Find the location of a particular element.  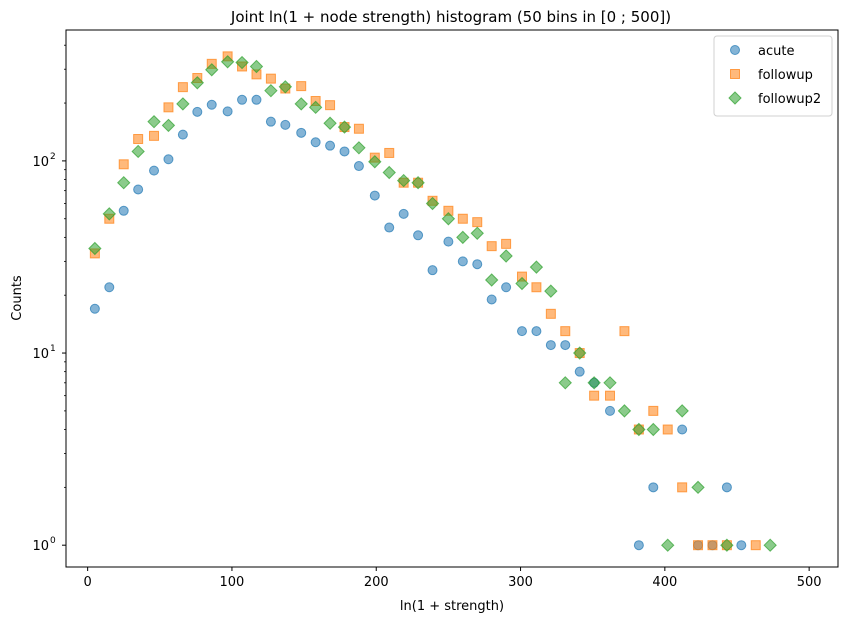

y-tick-exponent: 1 is located at coordinates (53, 349).